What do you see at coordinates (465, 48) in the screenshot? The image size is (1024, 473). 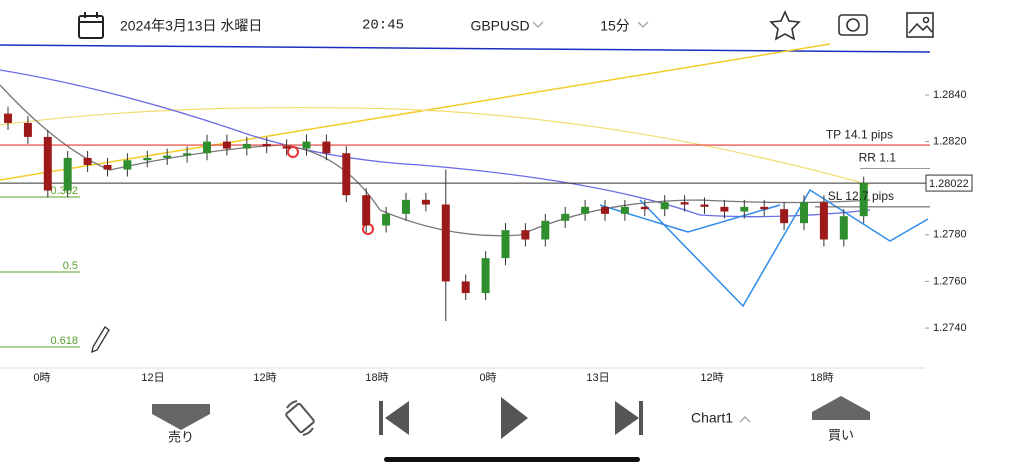 I see `trend-line` at bounding box center [465, 48].